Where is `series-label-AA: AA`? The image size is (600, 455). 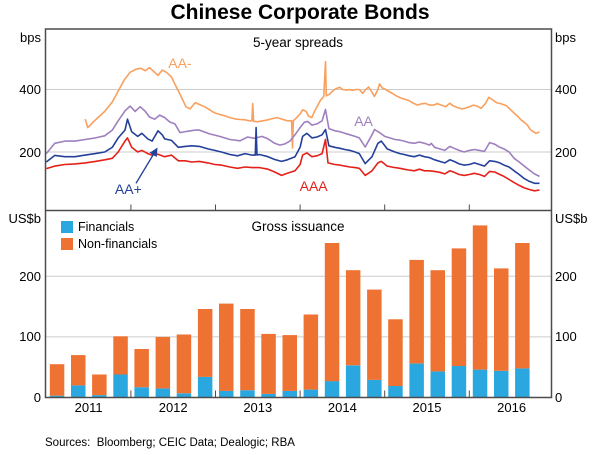
series-label-AA: AA is located at coordinates (363, 120).